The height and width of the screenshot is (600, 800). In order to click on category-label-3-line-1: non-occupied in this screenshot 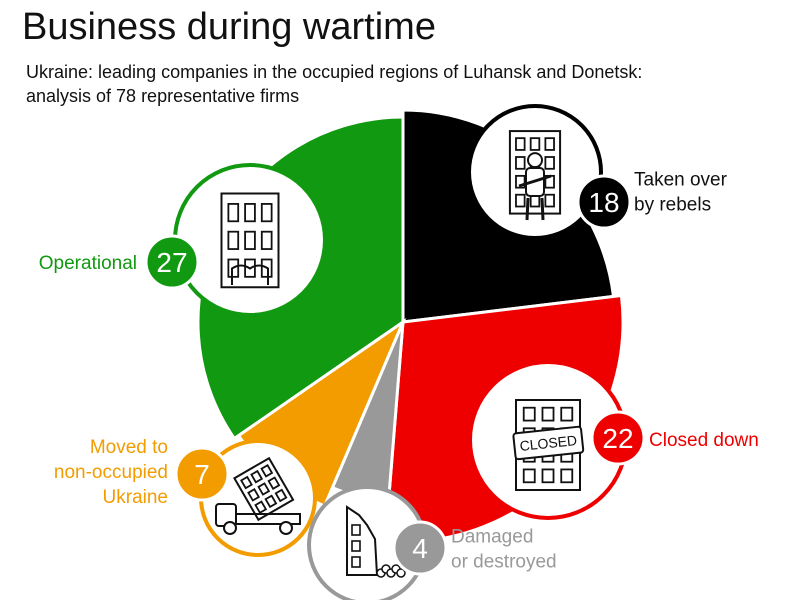, I will do `click(111, 472)`.